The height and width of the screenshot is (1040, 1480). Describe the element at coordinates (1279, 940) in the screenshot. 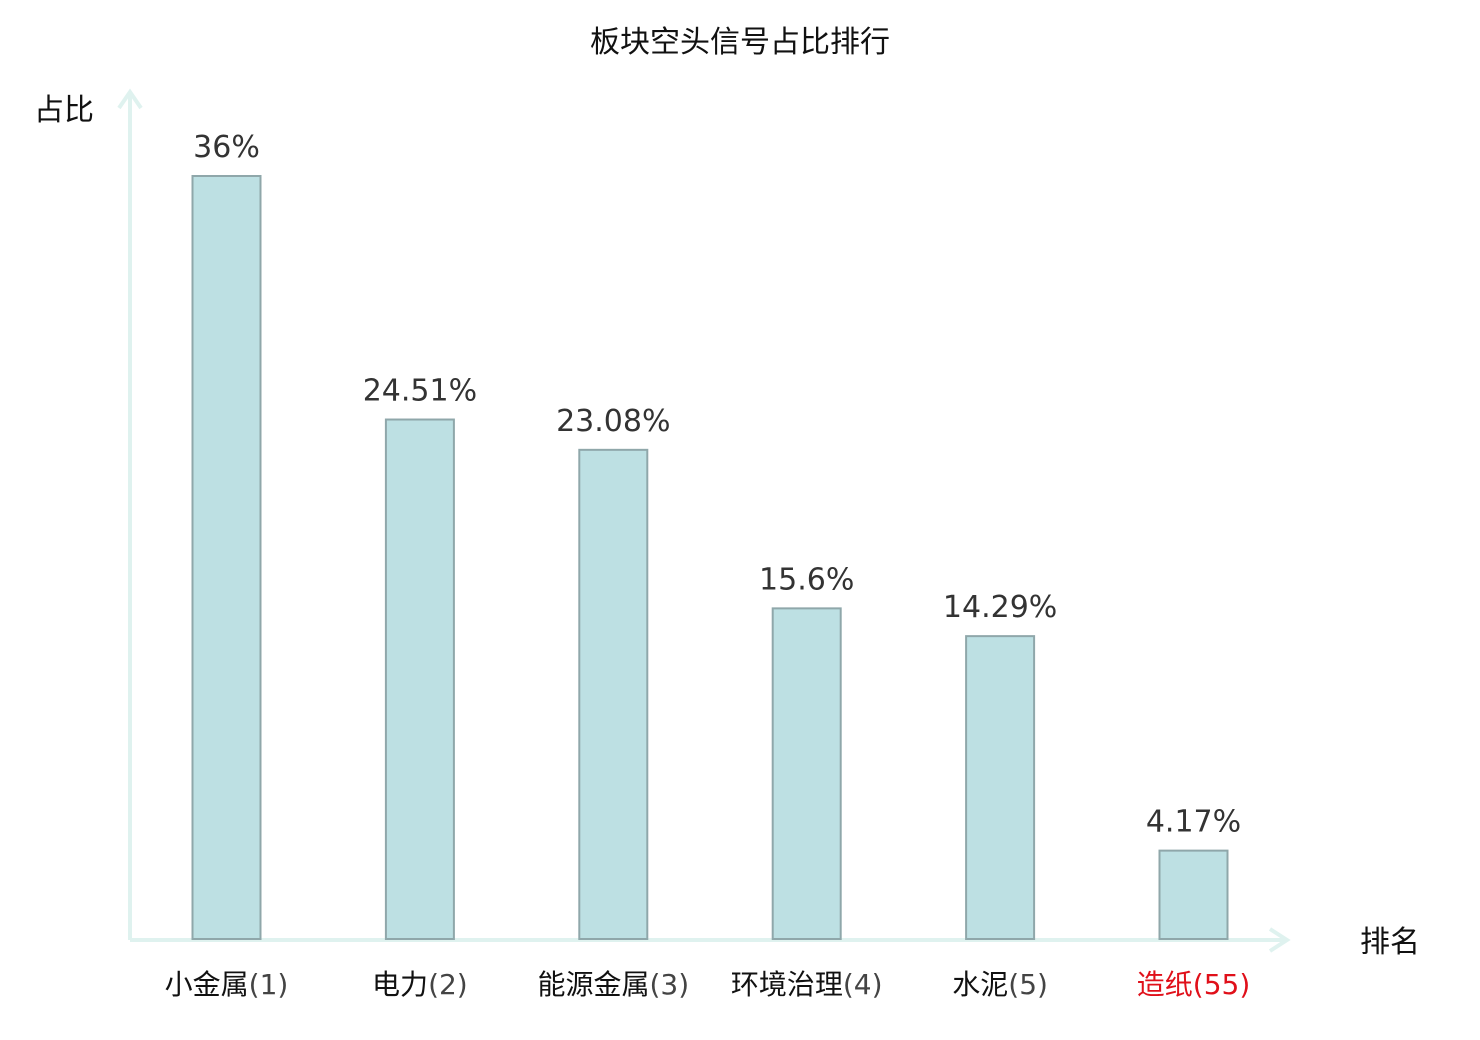

I see `x-axis-arrow-icon` at that location.